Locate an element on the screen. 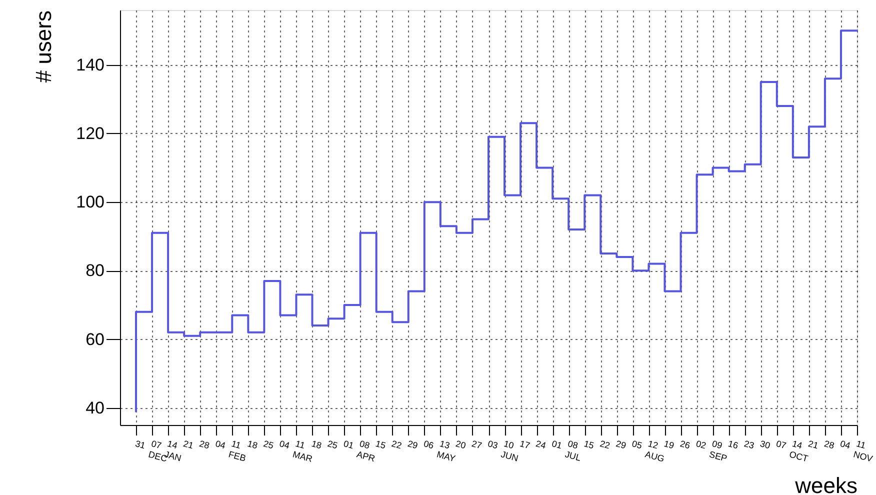 This screenshot has width=876, height=495. x-tick-label: 19 is located at coordinates (669, 444).